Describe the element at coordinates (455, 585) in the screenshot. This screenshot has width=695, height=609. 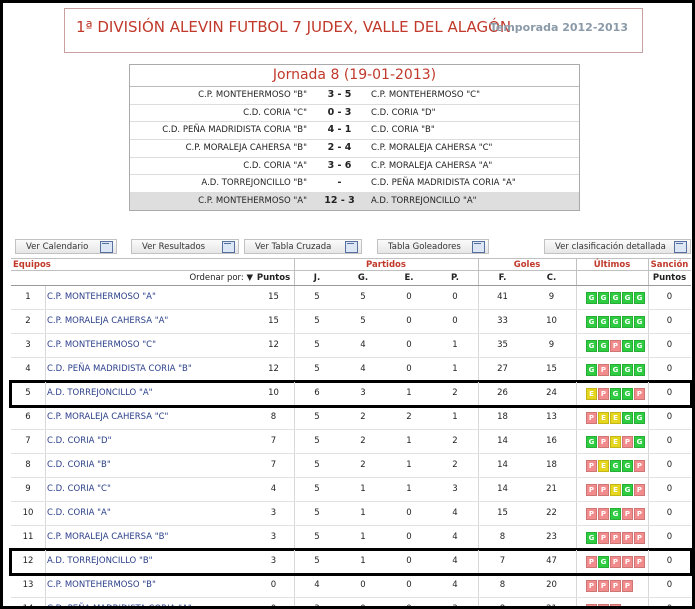
I see `lost: 4` at that location.